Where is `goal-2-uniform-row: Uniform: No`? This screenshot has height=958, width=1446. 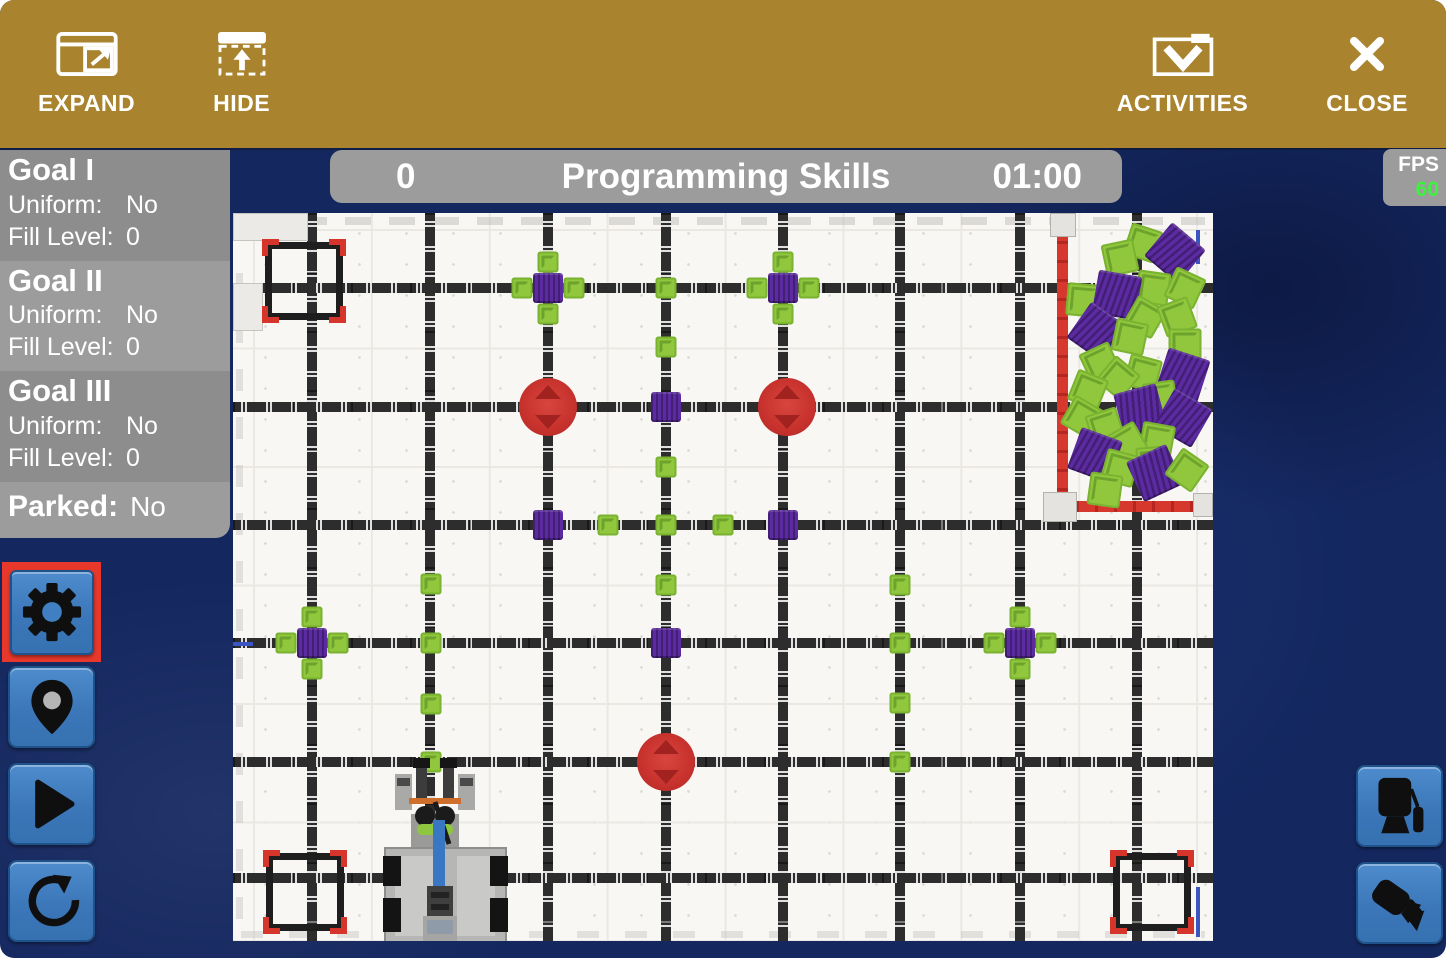 goal-2-uniform-row: Uniform: No is located at coordinates (83, 315).